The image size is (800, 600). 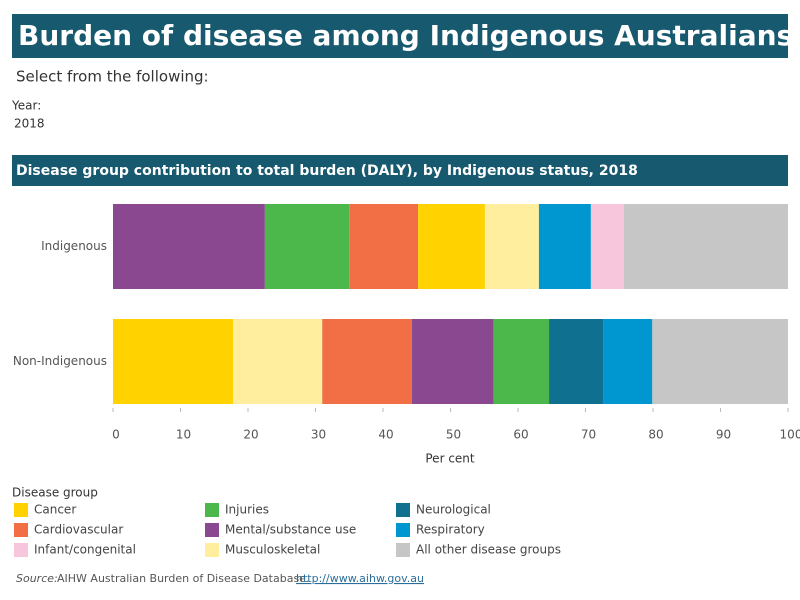 I want to click on legend-label: All other disease groups, so click(x=488, y=550).